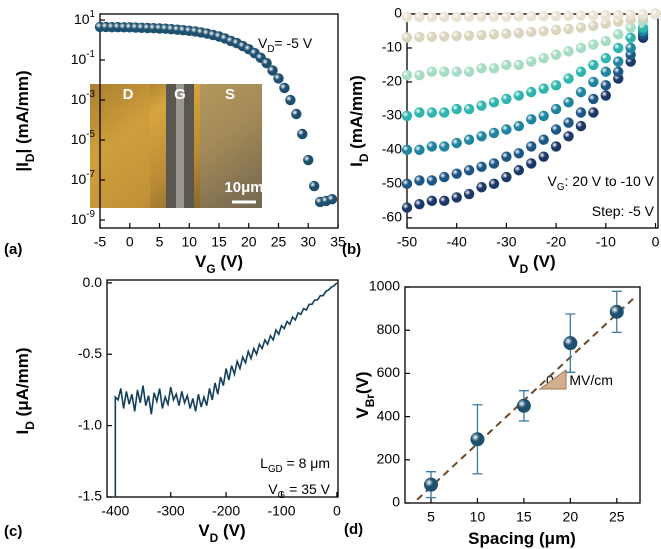 The height and width of the screenshot is (549, 661). What do you see at coordinates (392, 183) in the screenshot?
I see `y-tick-label: -50` at bounding box center [392, 183].